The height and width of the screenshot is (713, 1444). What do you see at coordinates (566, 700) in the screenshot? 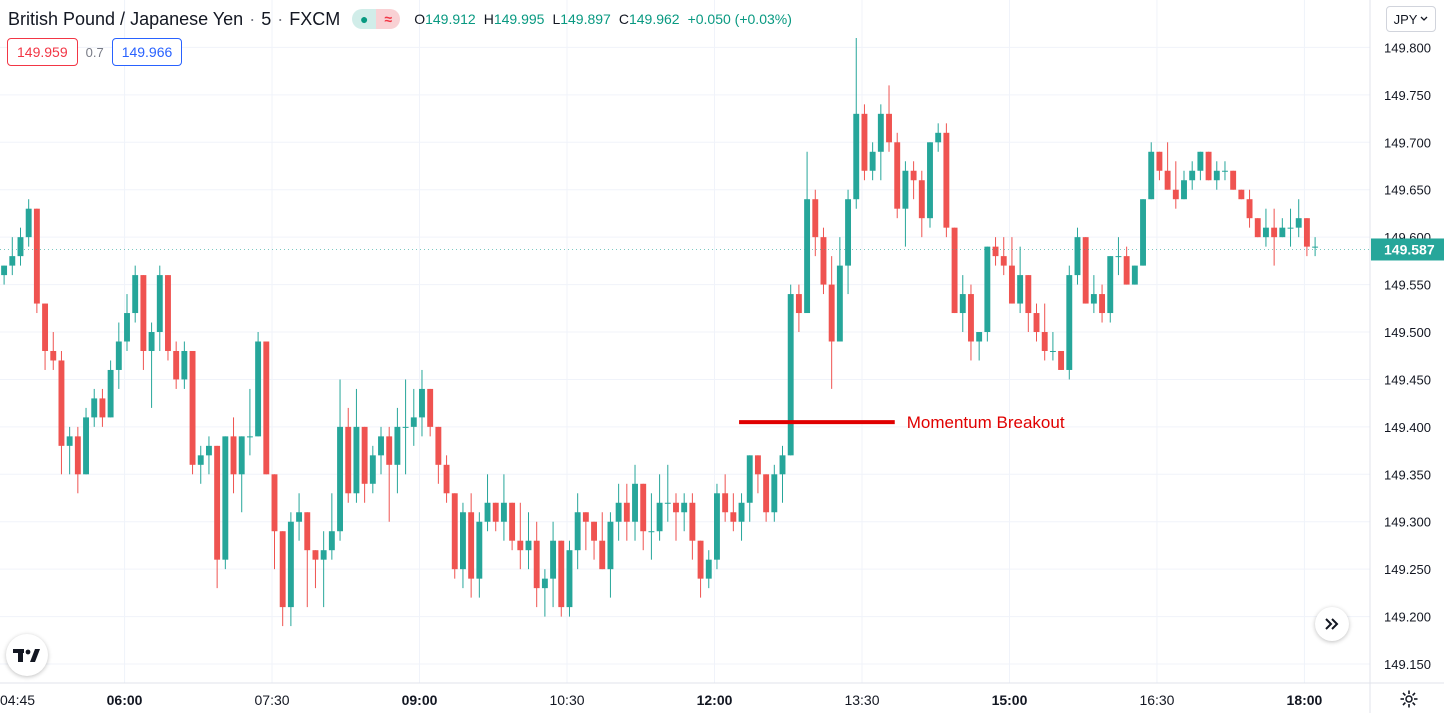
I see `x-tick-label: 10:30` at bounding box center [566, 700].